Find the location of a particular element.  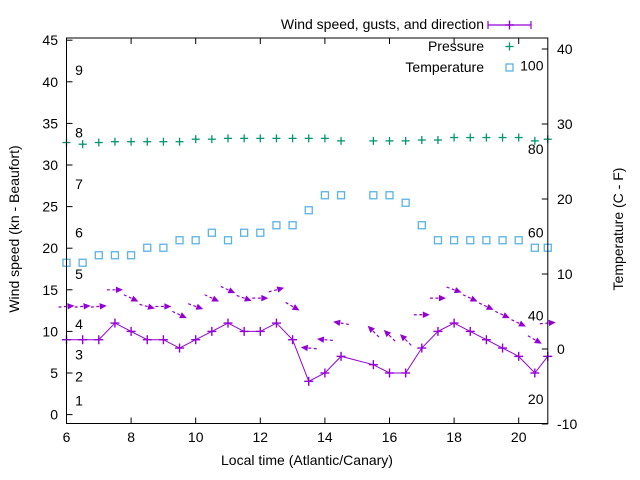

x-tick-label: 14 is located at coordinates (325, 437).